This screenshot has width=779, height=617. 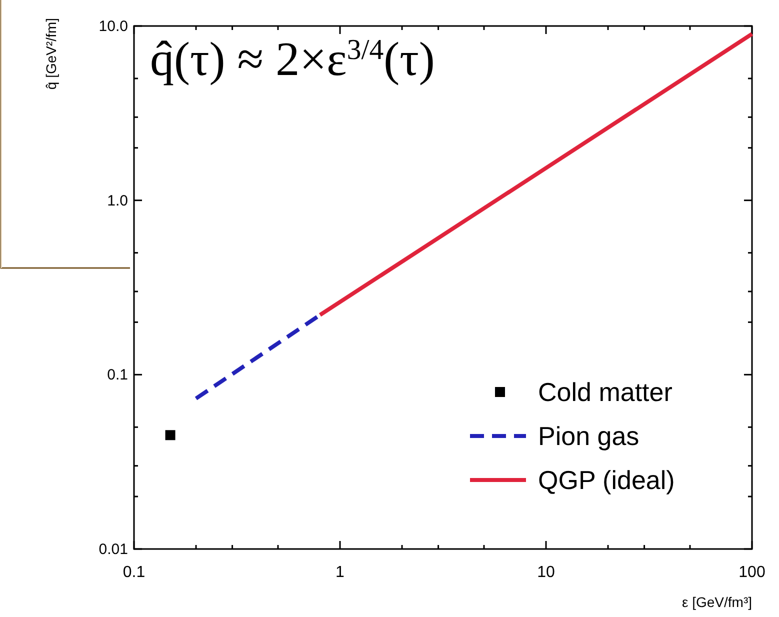 I want to click on y-tick-label: 0.01, so click(x=113, y=549).